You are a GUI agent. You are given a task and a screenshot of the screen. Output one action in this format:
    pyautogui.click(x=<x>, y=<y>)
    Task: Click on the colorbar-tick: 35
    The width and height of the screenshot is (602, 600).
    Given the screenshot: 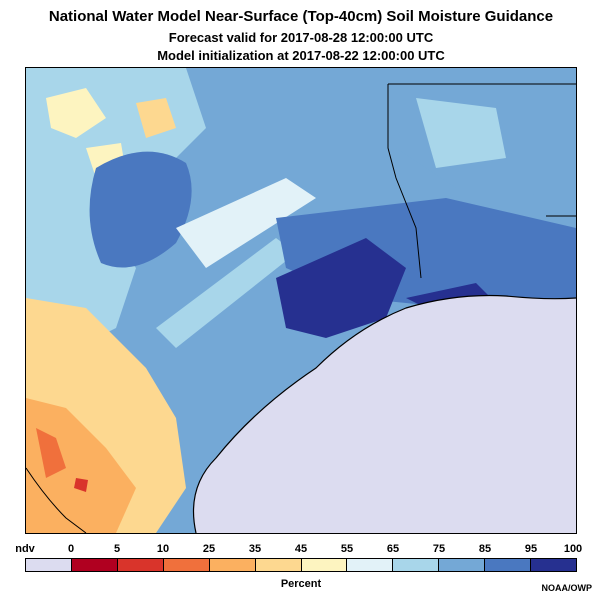 What is the action you would take?
    pyautogui.click(x=255, y=549)
    